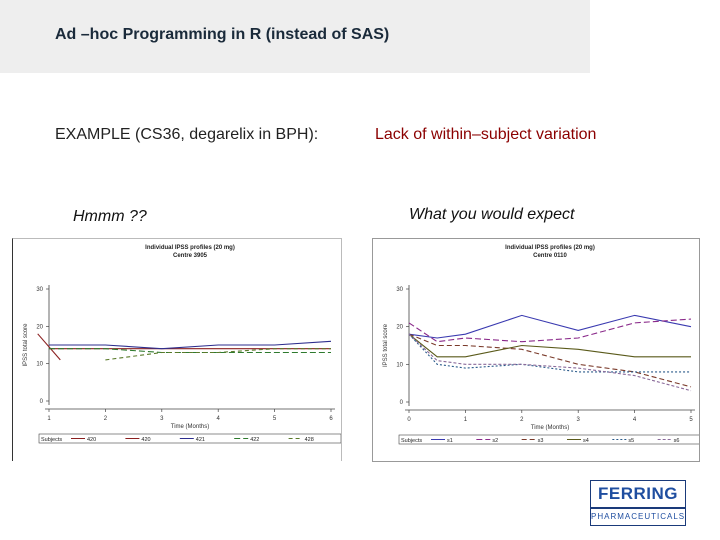 The height and width of the screenshot is (540, 720). What do you see at coordinates (541, 441) in the screenshot?
I see `legend-entry: s3` at bounding box center [541, 441].